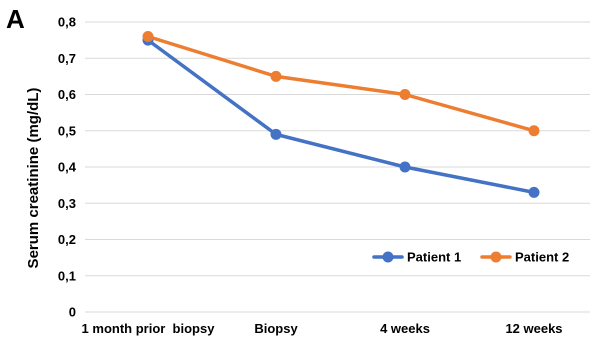 The height and width of the screenshot is (348, 608). Describe the element at coordinates (67, 94) in the screenshot. I see `y-tick-label: 0,6` at that location.